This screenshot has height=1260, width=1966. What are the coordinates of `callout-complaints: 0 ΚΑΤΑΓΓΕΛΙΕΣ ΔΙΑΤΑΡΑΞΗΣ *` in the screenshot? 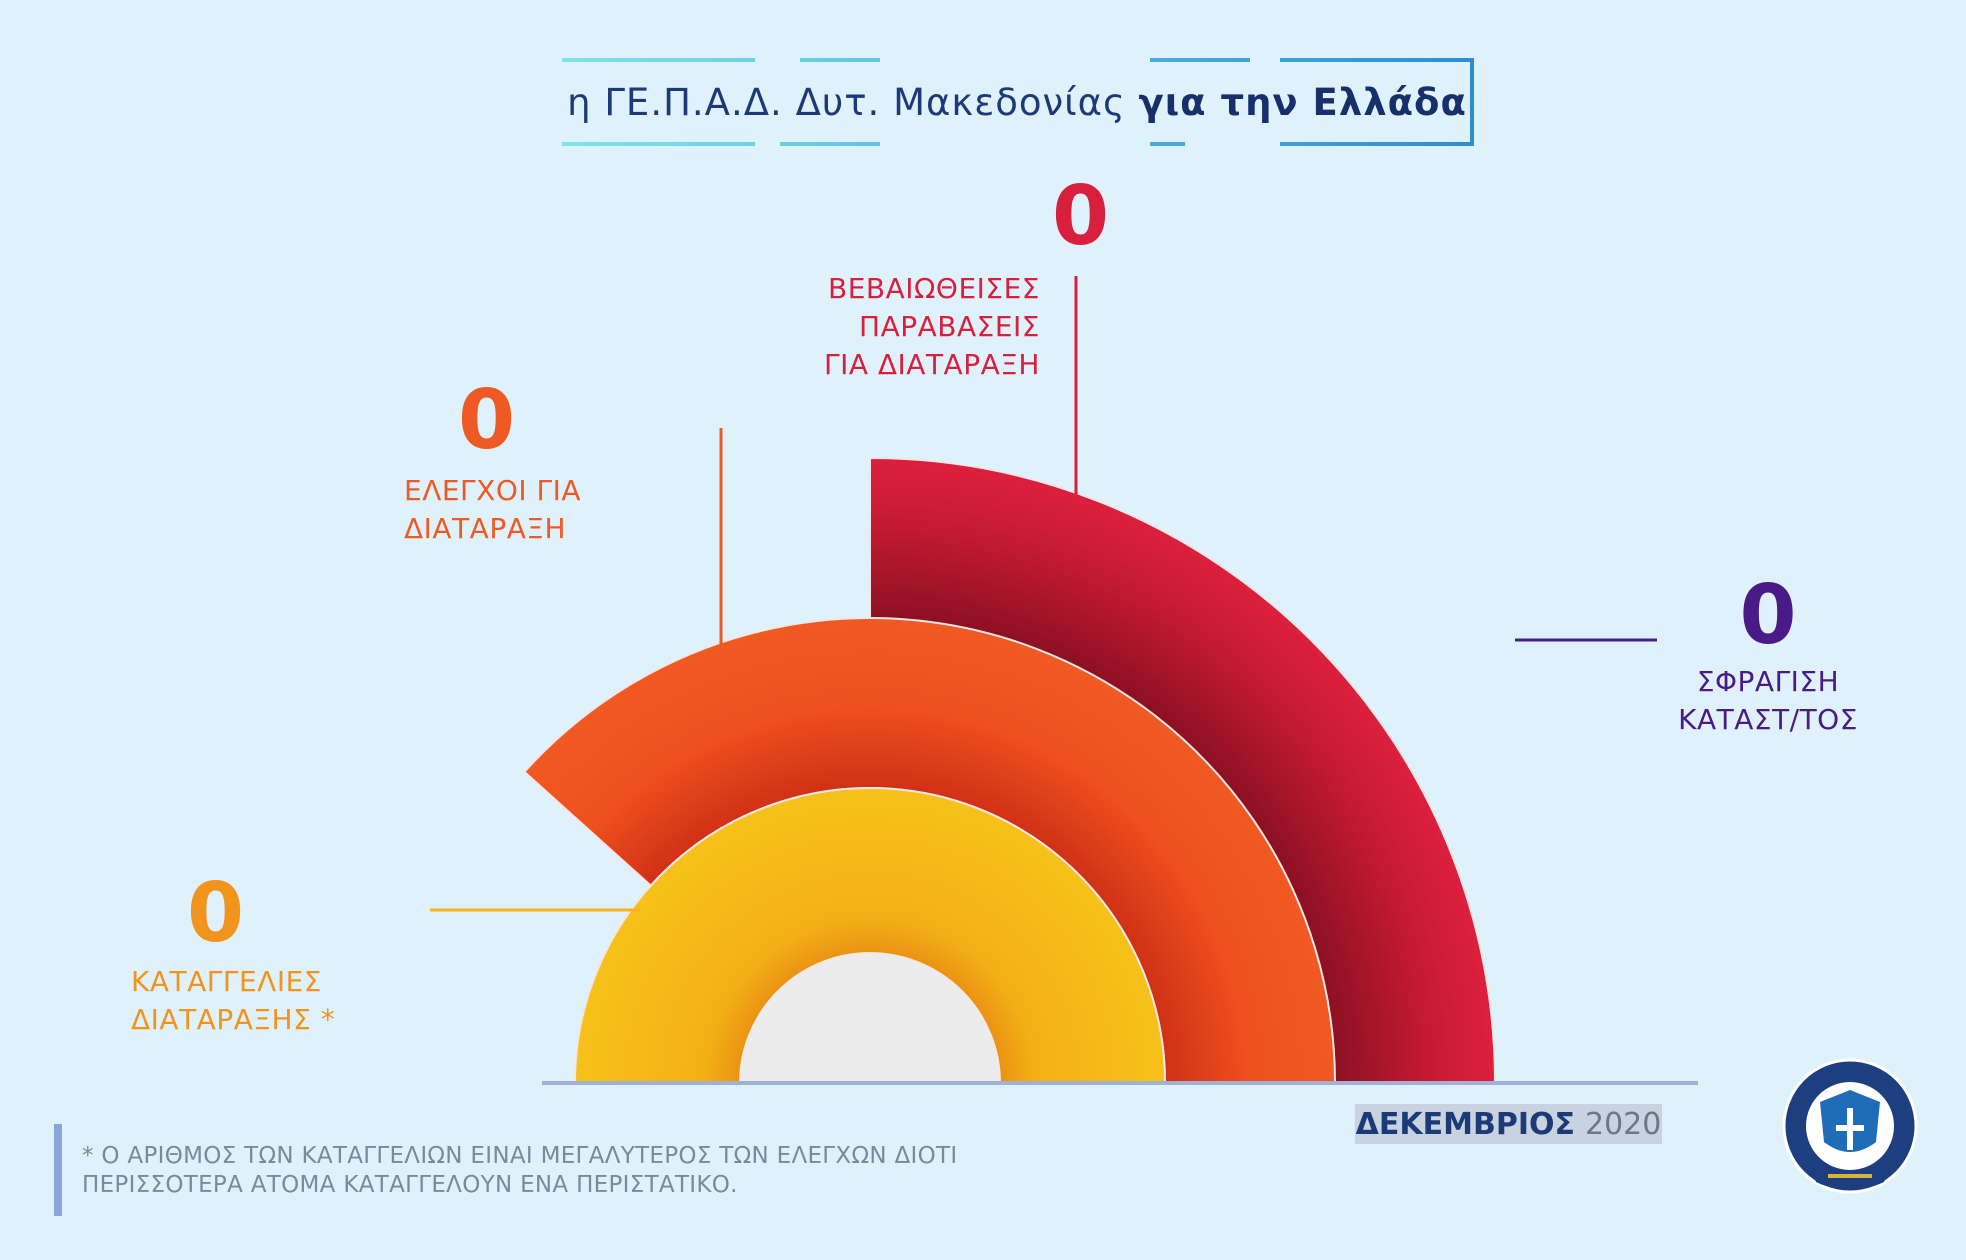 It's located at (233, 956).